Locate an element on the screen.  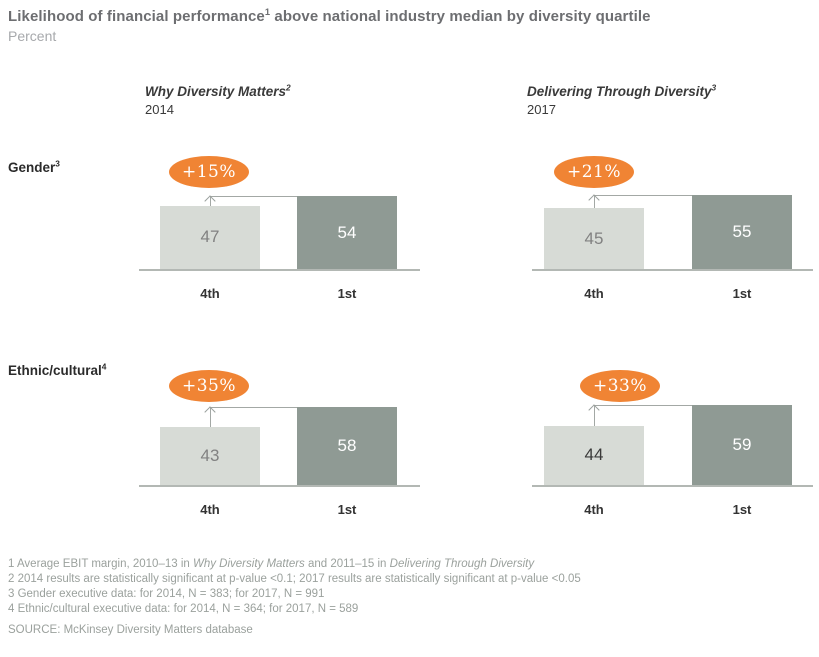
footnote-text: 1 Average EBIT margin, 2010–13 in is located at coordinates (100, 564).